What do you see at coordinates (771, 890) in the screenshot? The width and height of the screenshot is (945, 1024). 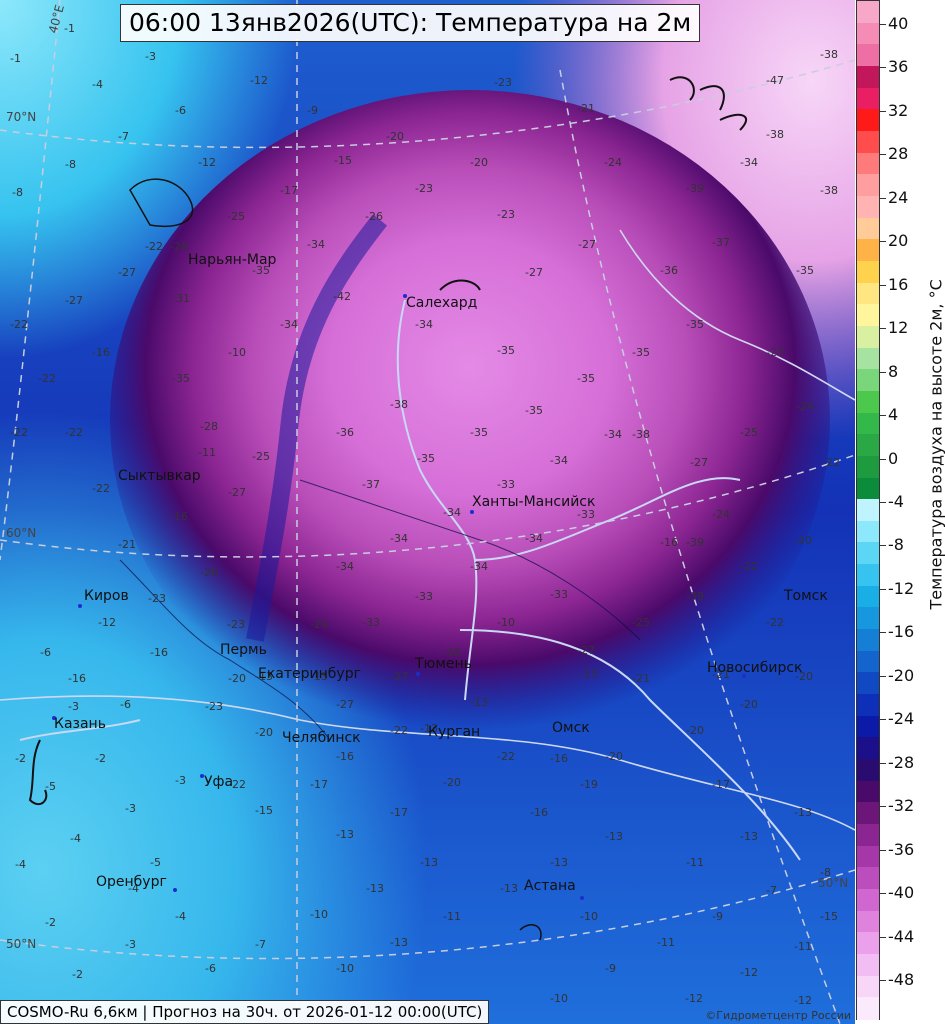 I see `value-label: -7` at bounding box center [771, 890].